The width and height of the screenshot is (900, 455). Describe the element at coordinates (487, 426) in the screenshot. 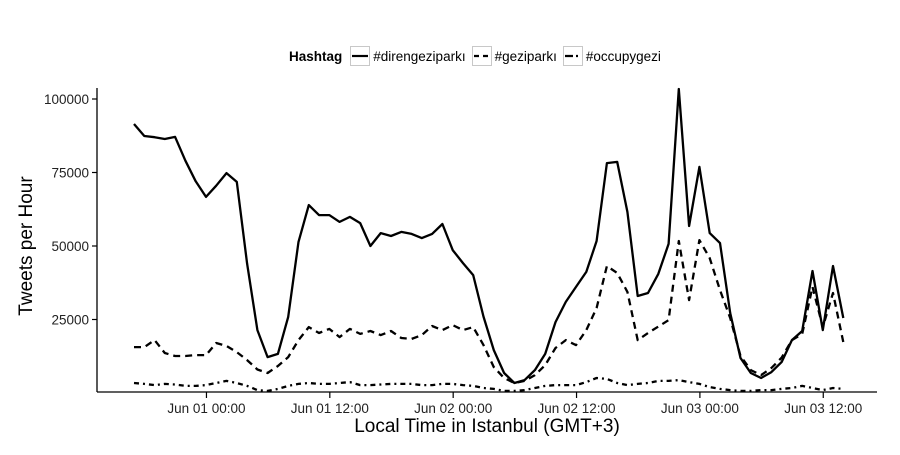

I see `x-axis-label: Local Time in Istanbul (GMT+3)` at that location.